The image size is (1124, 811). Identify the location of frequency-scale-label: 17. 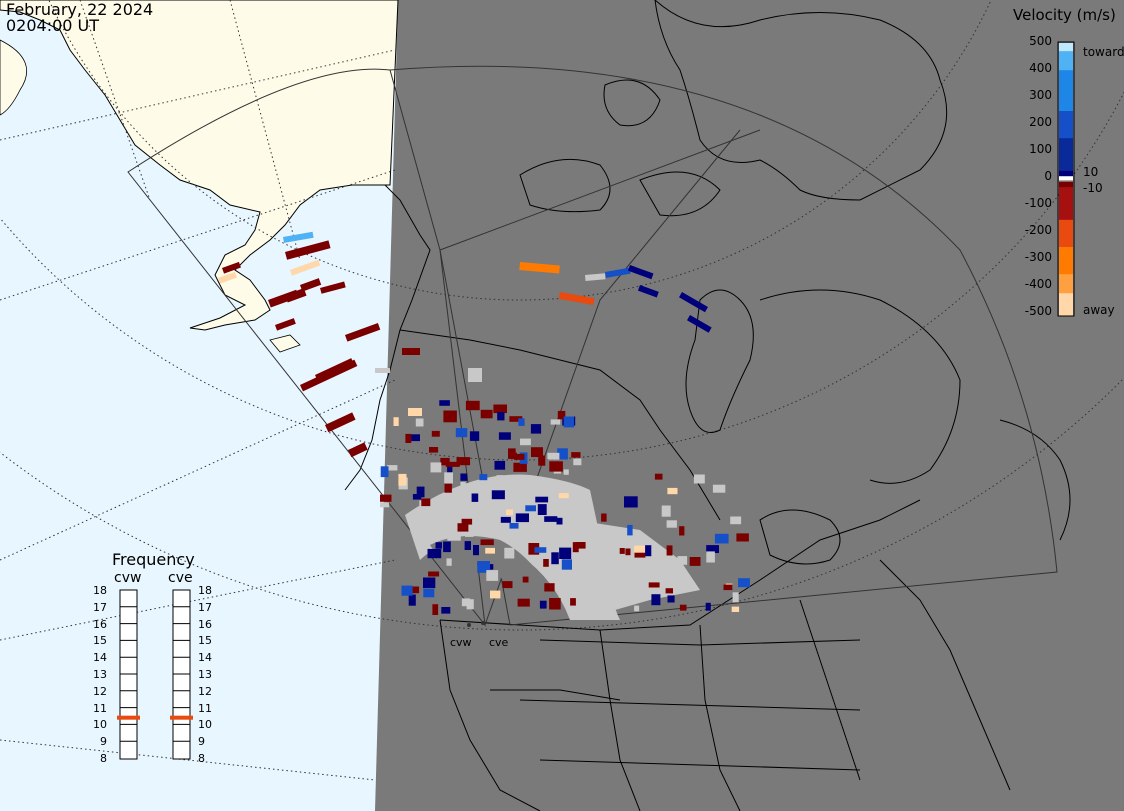
(100, 607).